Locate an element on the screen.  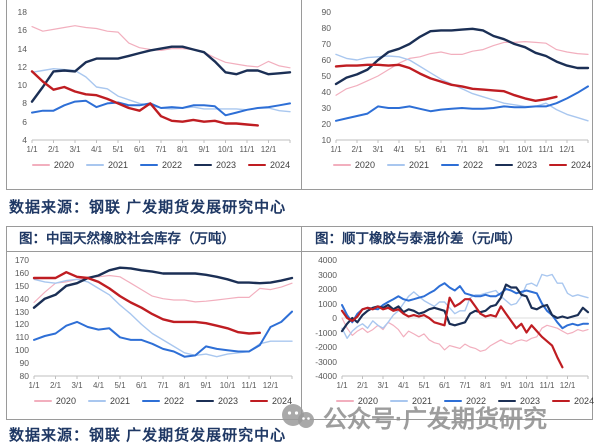
series-line-2022 is located at coordinates (465, 306).